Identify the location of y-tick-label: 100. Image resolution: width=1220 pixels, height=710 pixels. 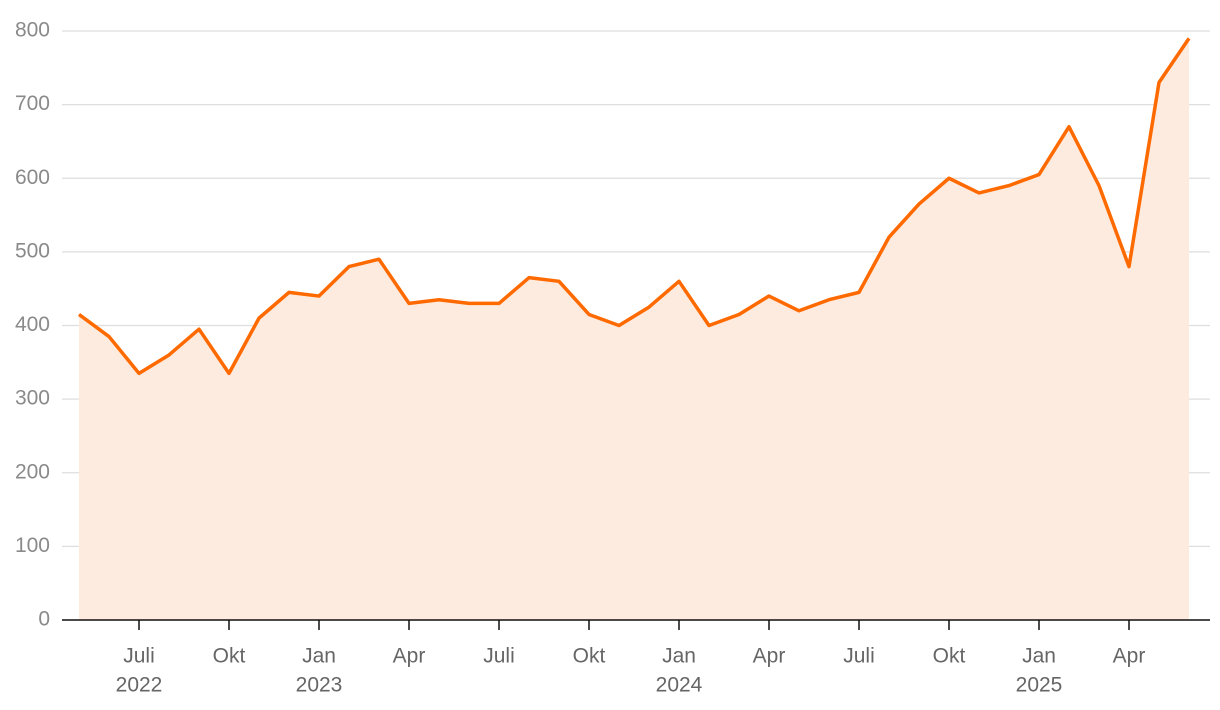
(32, 545).